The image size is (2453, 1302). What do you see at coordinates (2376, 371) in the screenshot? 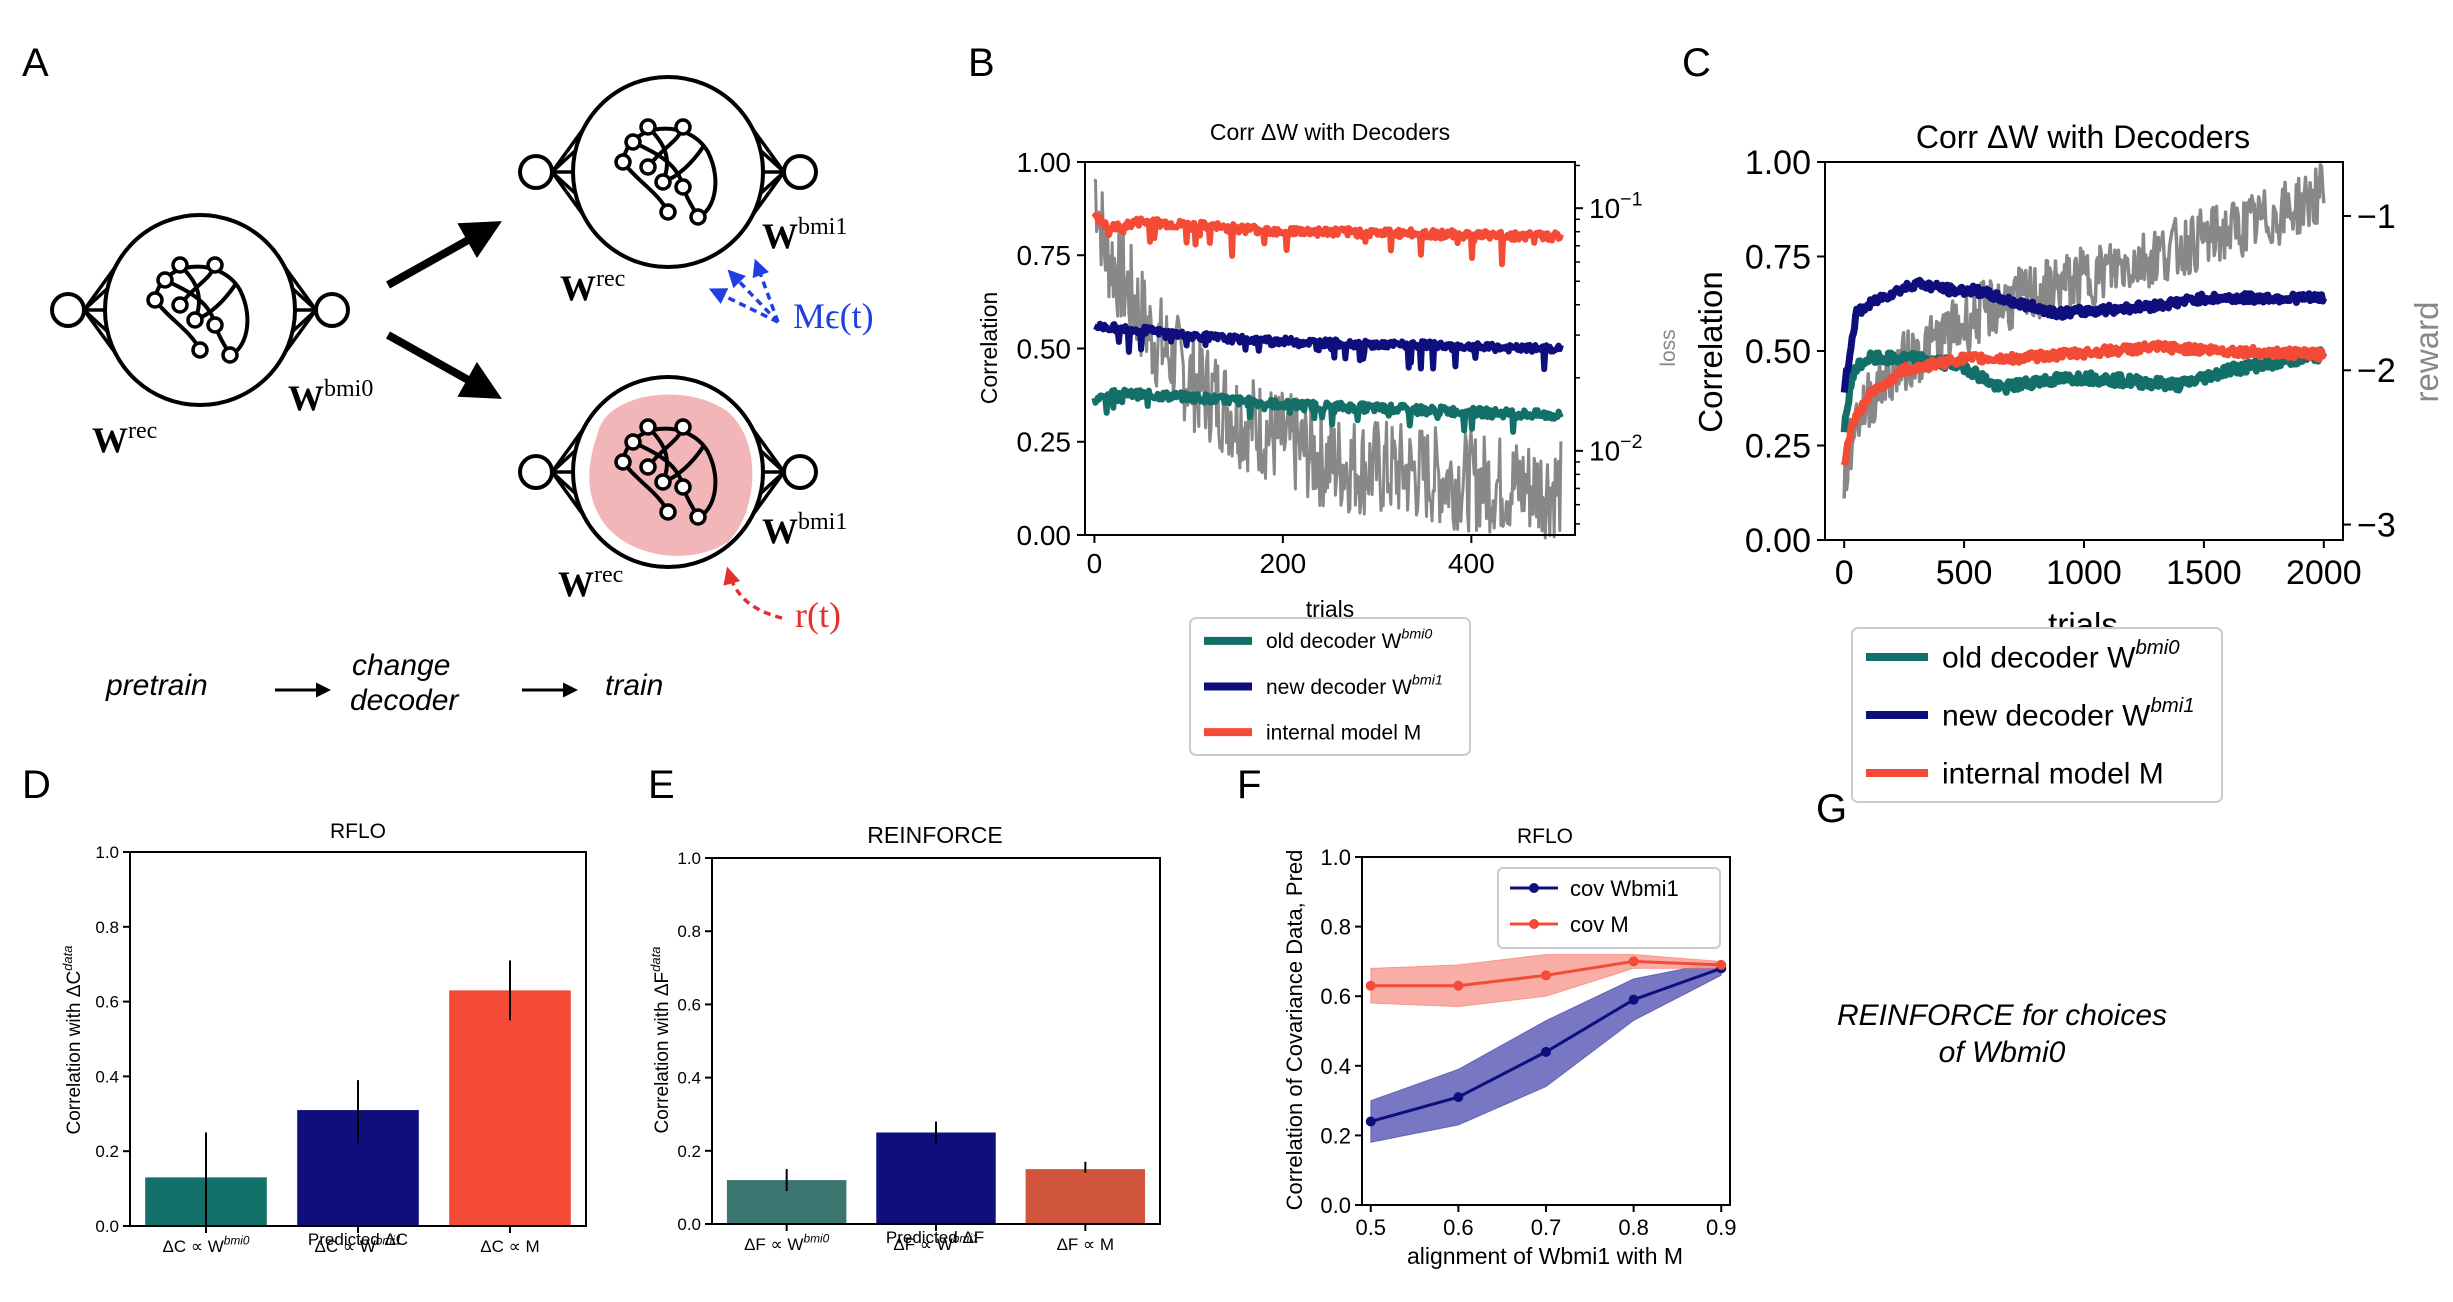
I see `c-y2tick-label: −2` at bounding box center [2376, 371].